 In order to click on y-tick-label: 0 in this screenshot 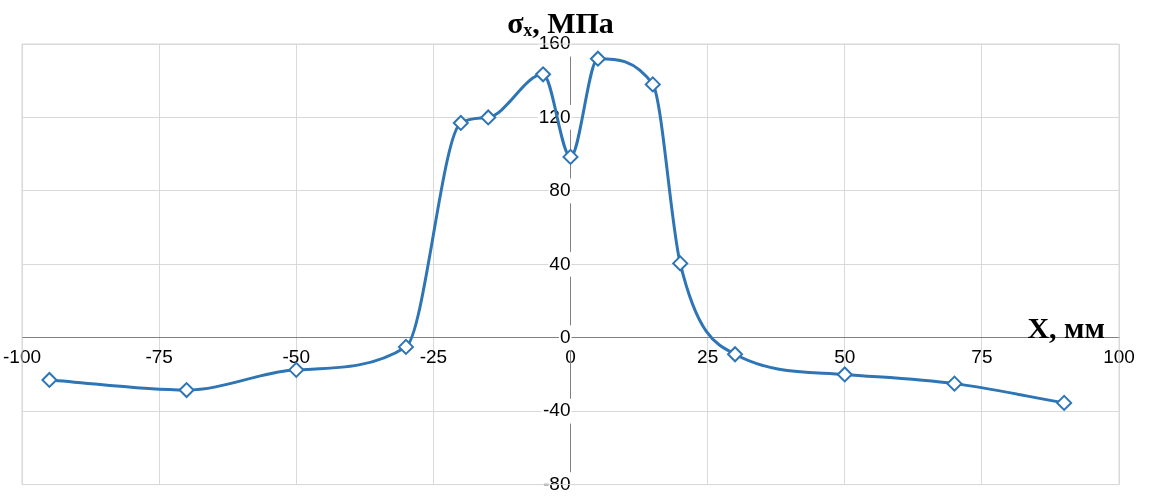, I will do `click(565, 336)`.